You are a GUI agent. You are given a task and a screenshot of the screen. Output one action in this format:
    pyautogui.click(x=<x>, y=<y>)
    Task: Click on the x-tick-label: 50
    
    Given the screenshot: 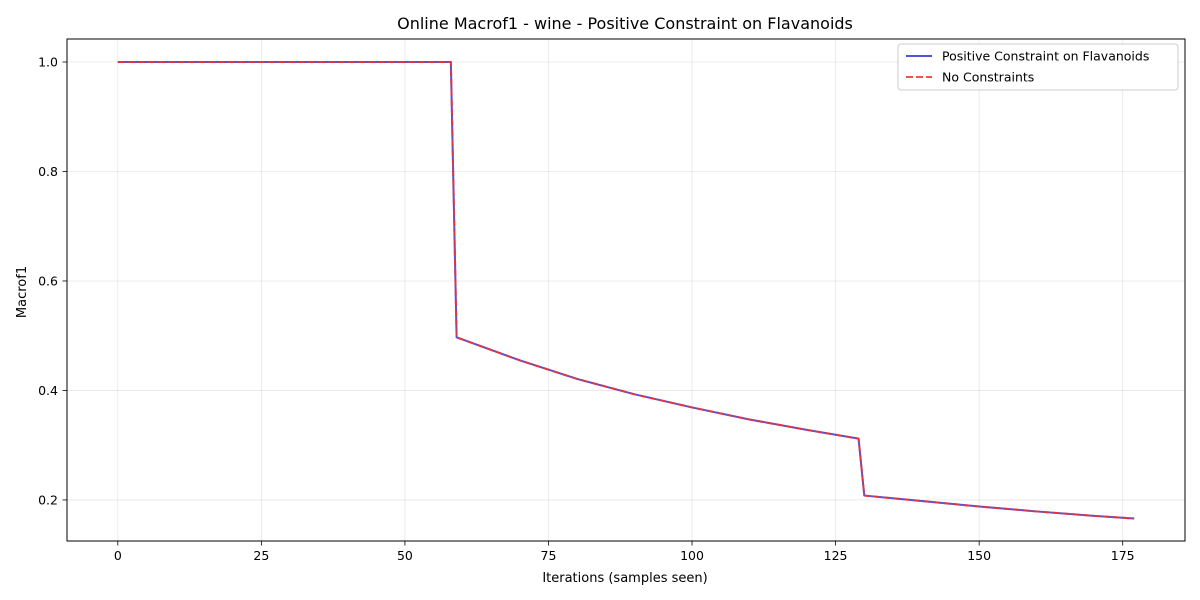 What is the action you would take?
    pyautogui.click(x=405, y=555)
    